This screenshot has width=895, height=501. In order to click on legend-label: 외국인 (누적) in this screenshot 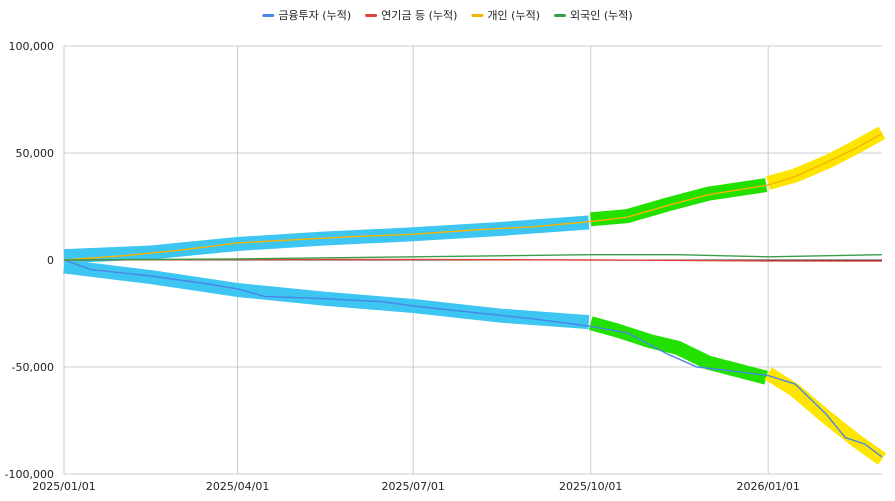, I will do `click(601, 15)`.